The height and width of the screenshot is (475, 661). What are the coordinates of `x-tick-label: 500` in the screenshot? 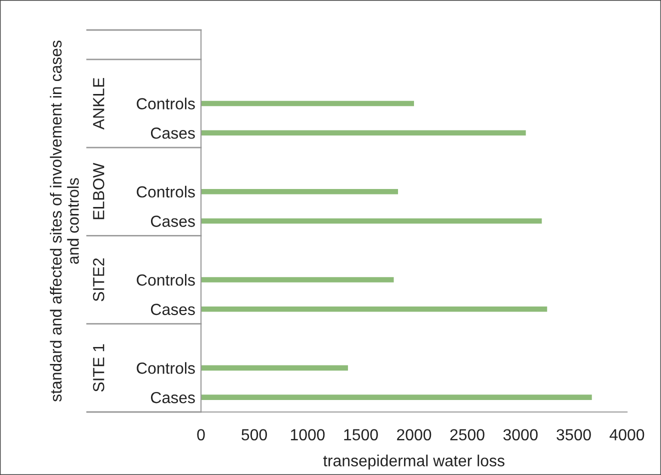 It's located at (254, 434).